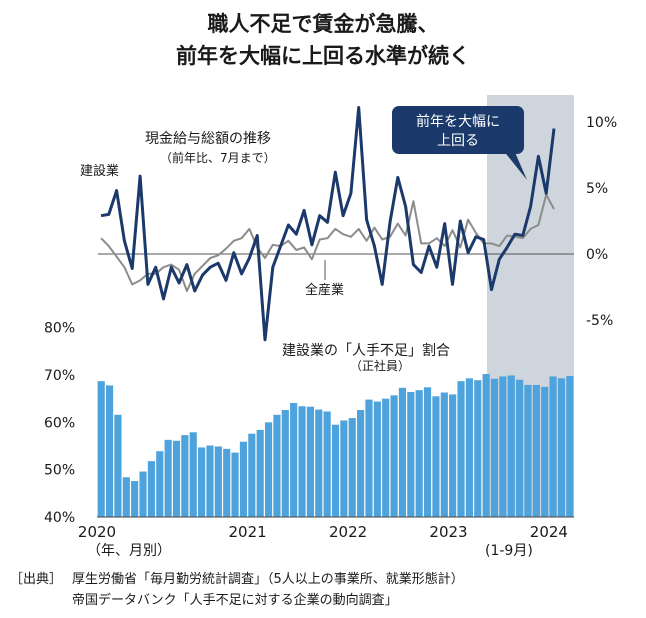 Image resolution: width=646 pixels, height=618 pixels. I want to click on chart-title-line-1: 職人不足で賃金が急騰、, so click(323, 24).